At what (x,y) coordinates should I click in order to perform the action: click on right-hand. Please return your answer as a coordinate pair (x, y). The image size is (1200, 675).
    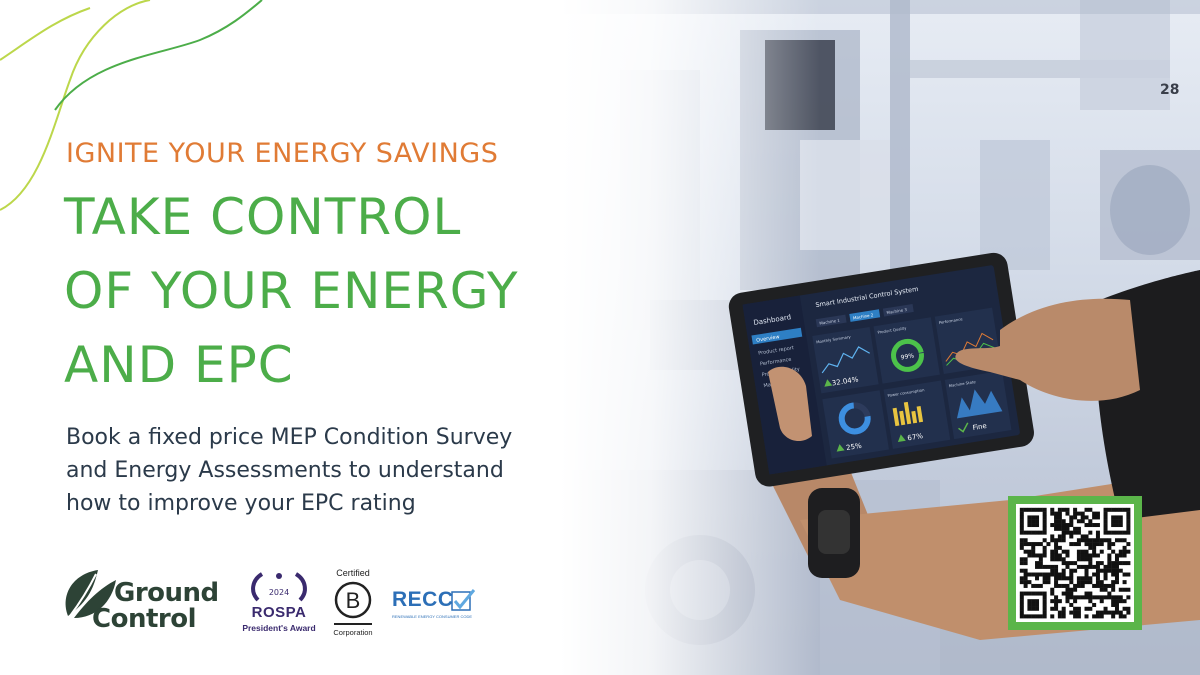
    Looking at the image, I should click on (1047, 349).